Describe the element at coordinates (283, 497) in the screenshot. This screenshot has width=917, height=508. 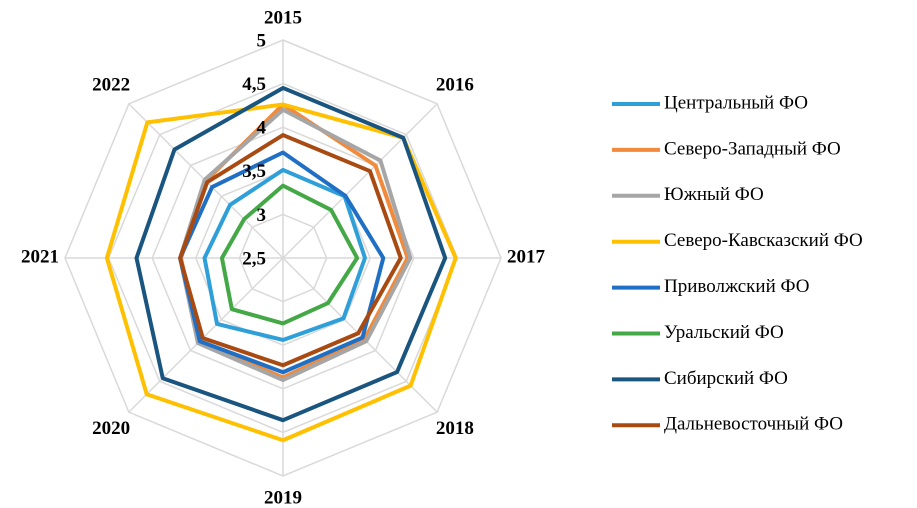
I see `category-label: 2019` at that location.